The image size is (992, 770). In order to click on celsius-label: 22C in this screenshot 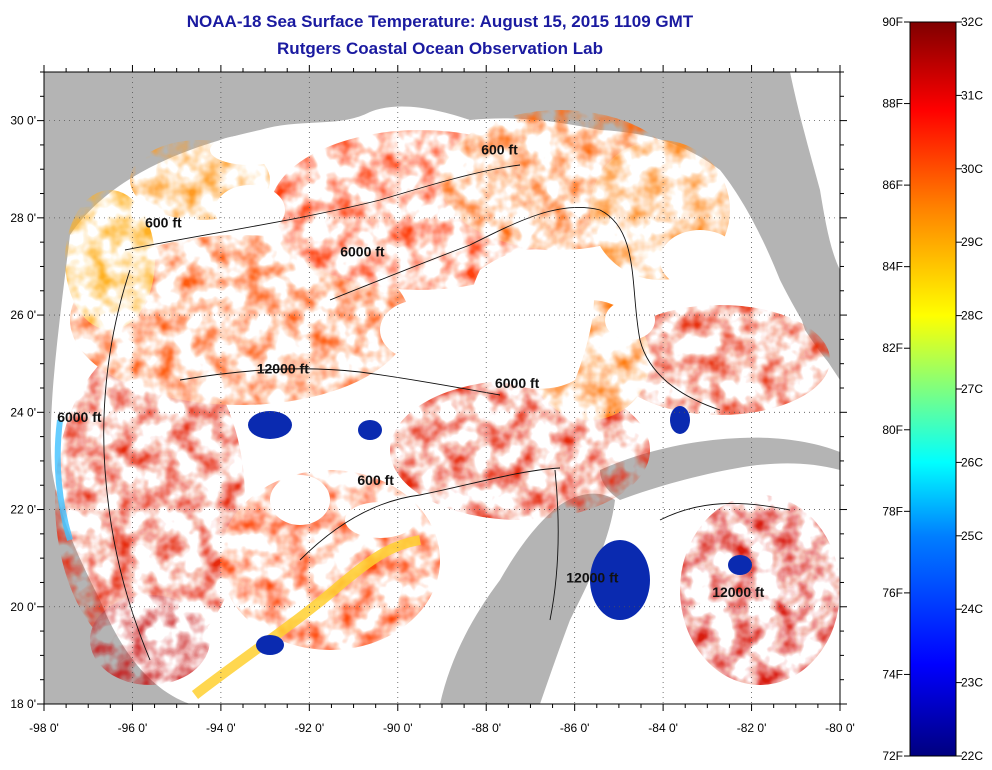, I will do `click(972, 756)`.